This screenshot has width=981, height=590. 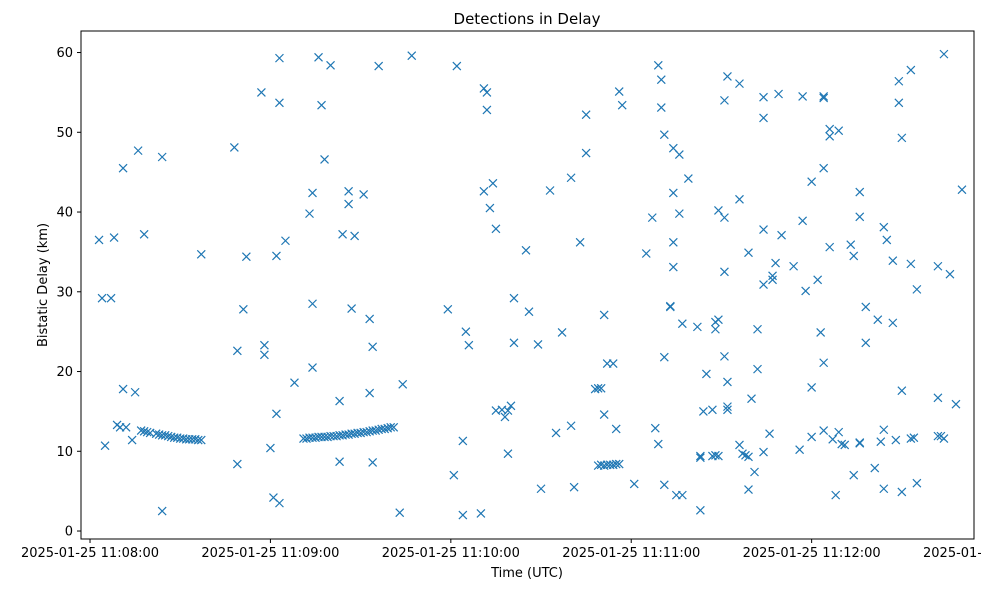 I want to click on y-tick-label: 10, so click(x=64, y=452).